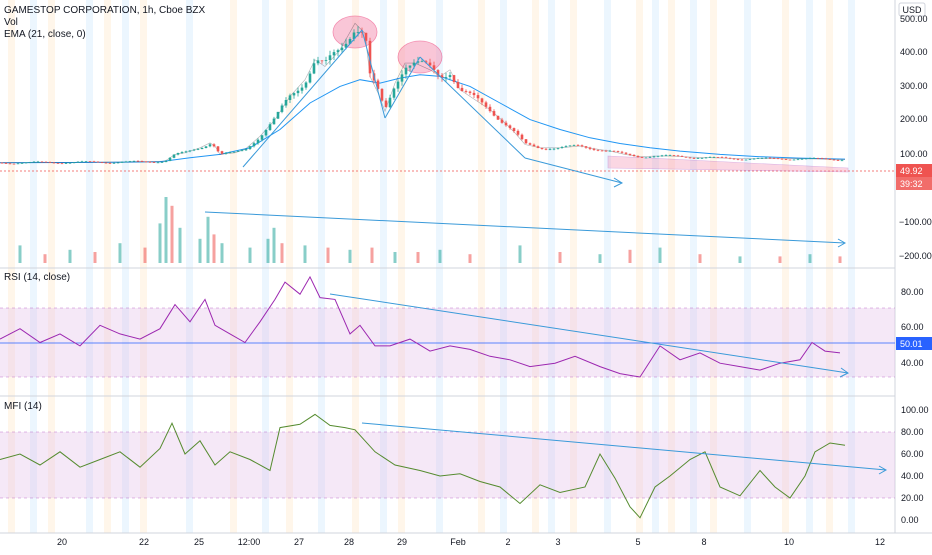  I want to click on volume-tick: −200.00, so click(915, 256).